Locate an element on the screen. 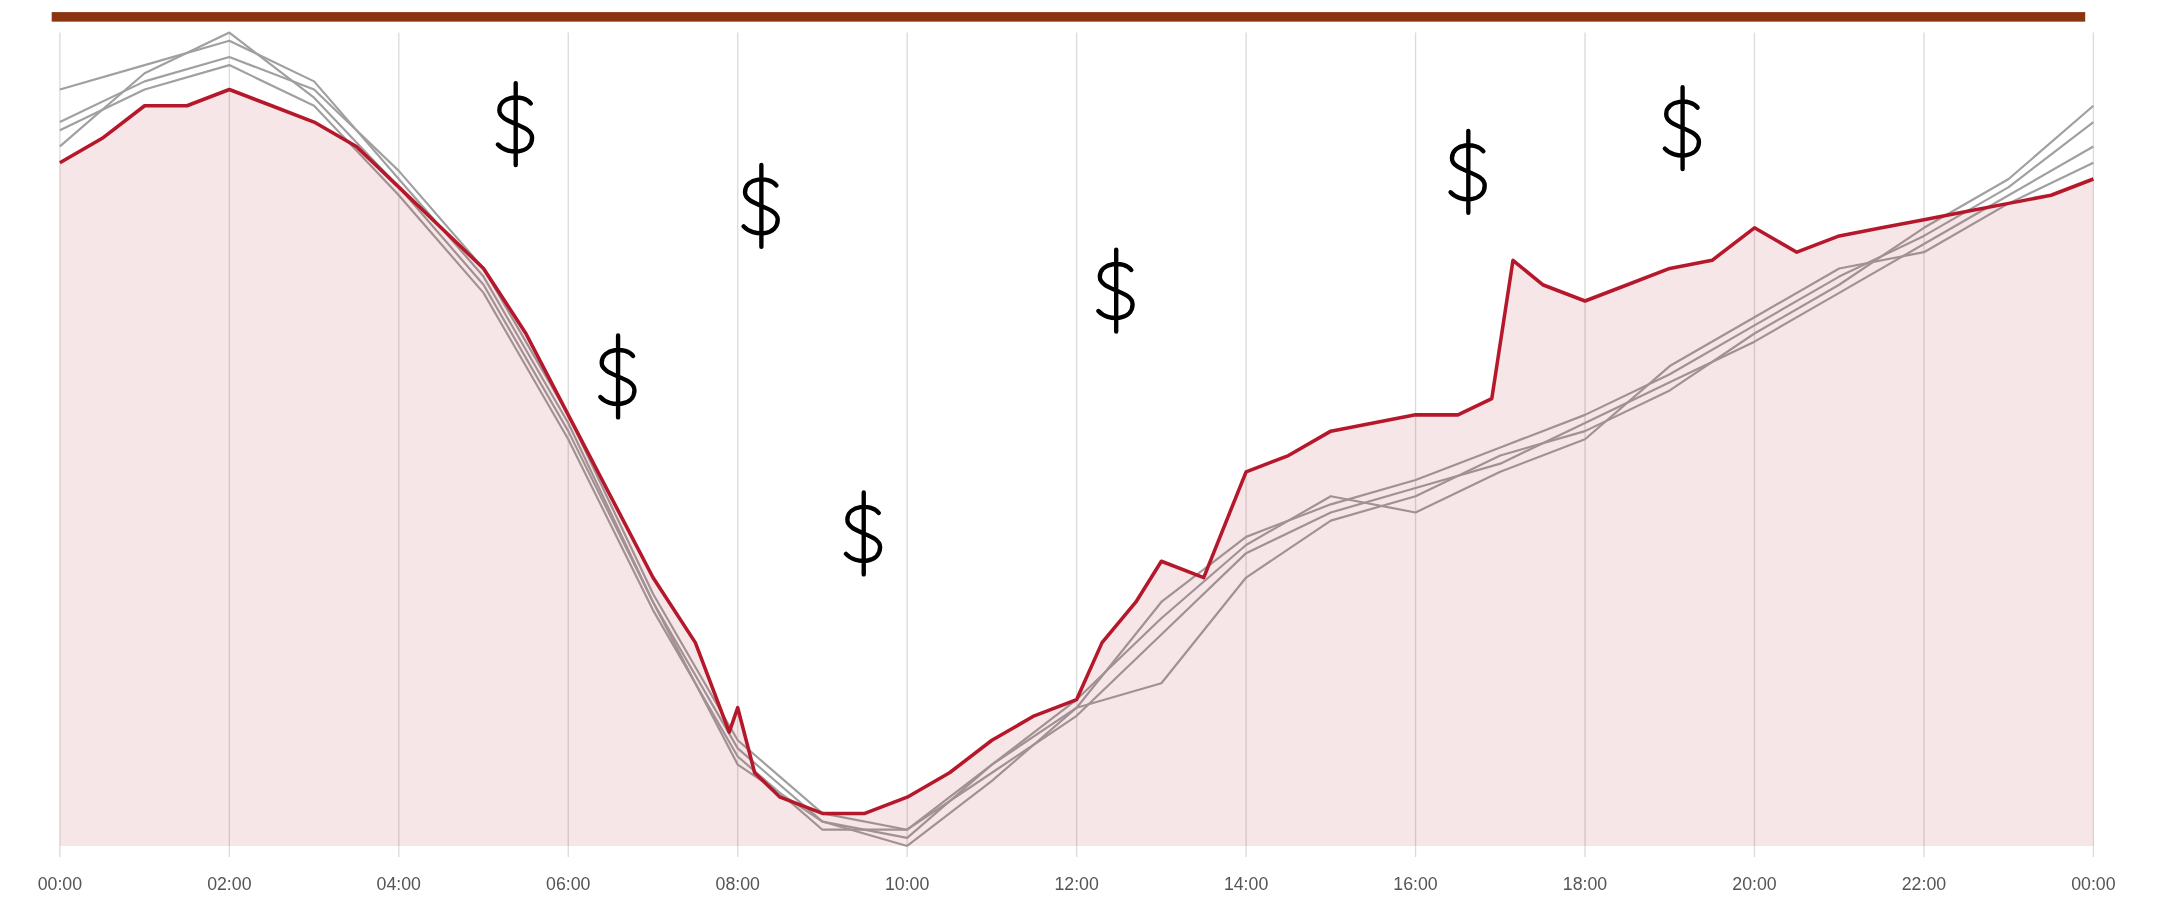 The image size is (2157, 900). x-tick-label: 14:00 is located at coordinates (1246, 883).